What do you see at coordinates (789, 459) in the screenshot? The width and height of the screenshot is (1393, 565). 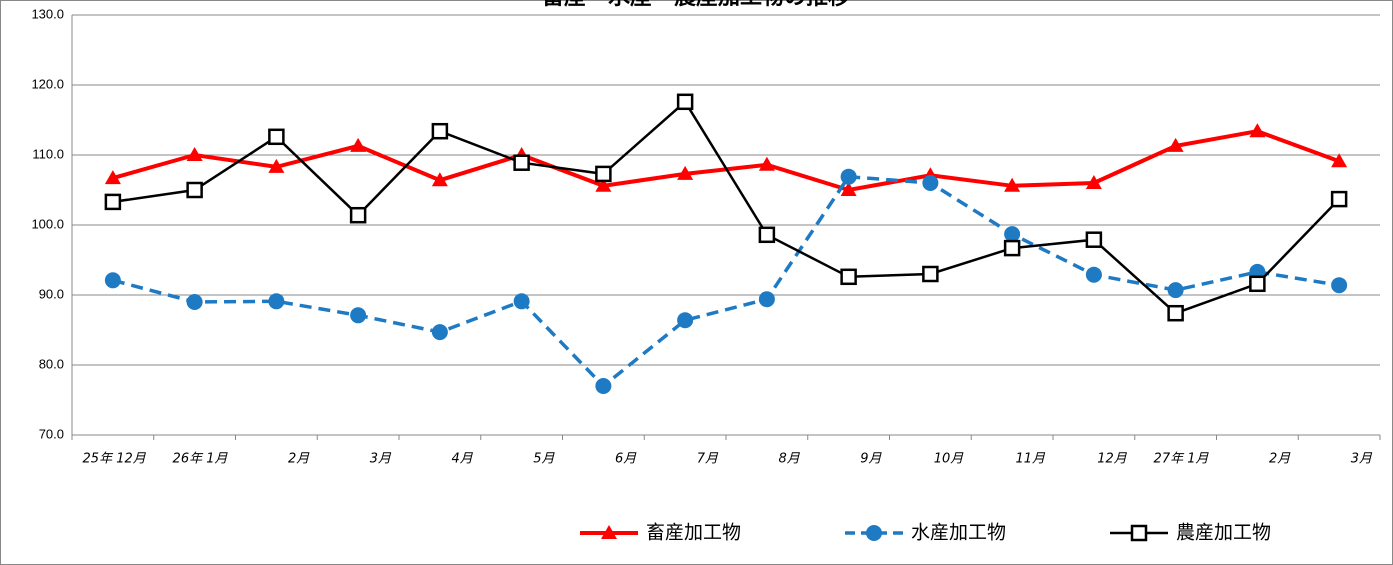 I see `x-tick-label: 8月` at bounding box center [789, 459].